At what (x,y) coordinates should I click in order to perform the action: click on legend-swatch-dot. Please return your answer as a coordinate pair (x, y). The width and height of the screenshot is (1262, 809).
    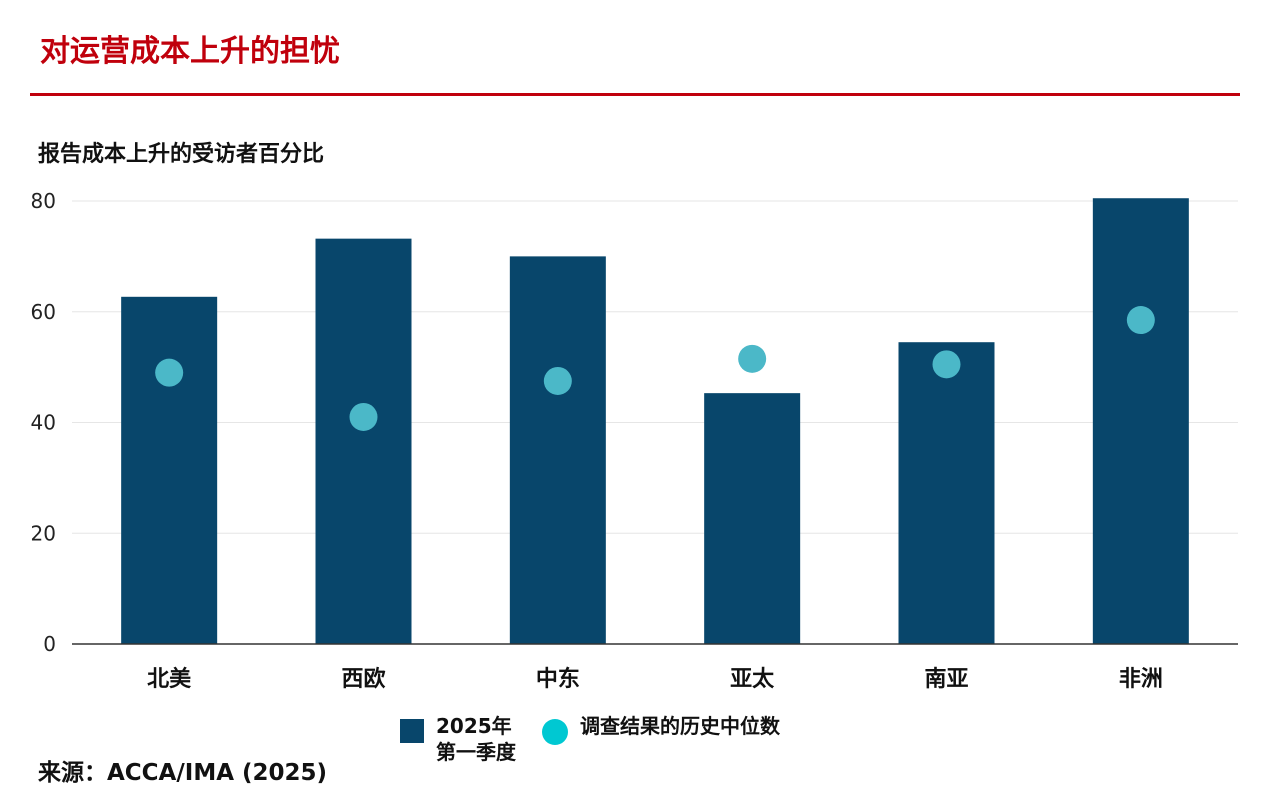
    Looking at the image, I should click on (555, 732).